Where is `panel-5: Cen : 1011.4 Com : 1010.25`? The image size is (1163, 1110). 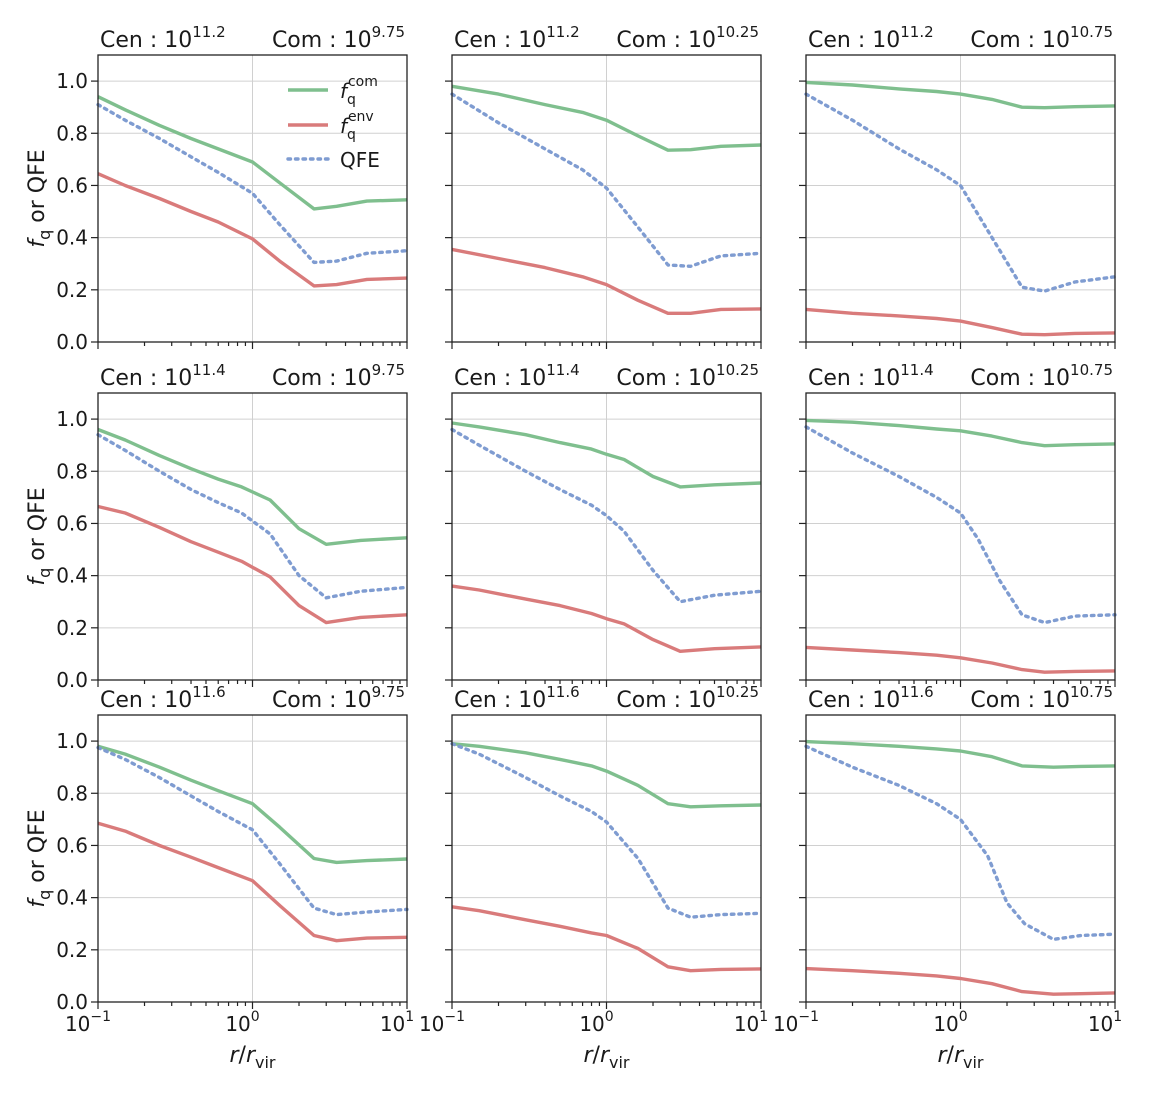
panel-5: Cen : 1011.4 Com : 1010.25 is located at coordinates (604, 524).